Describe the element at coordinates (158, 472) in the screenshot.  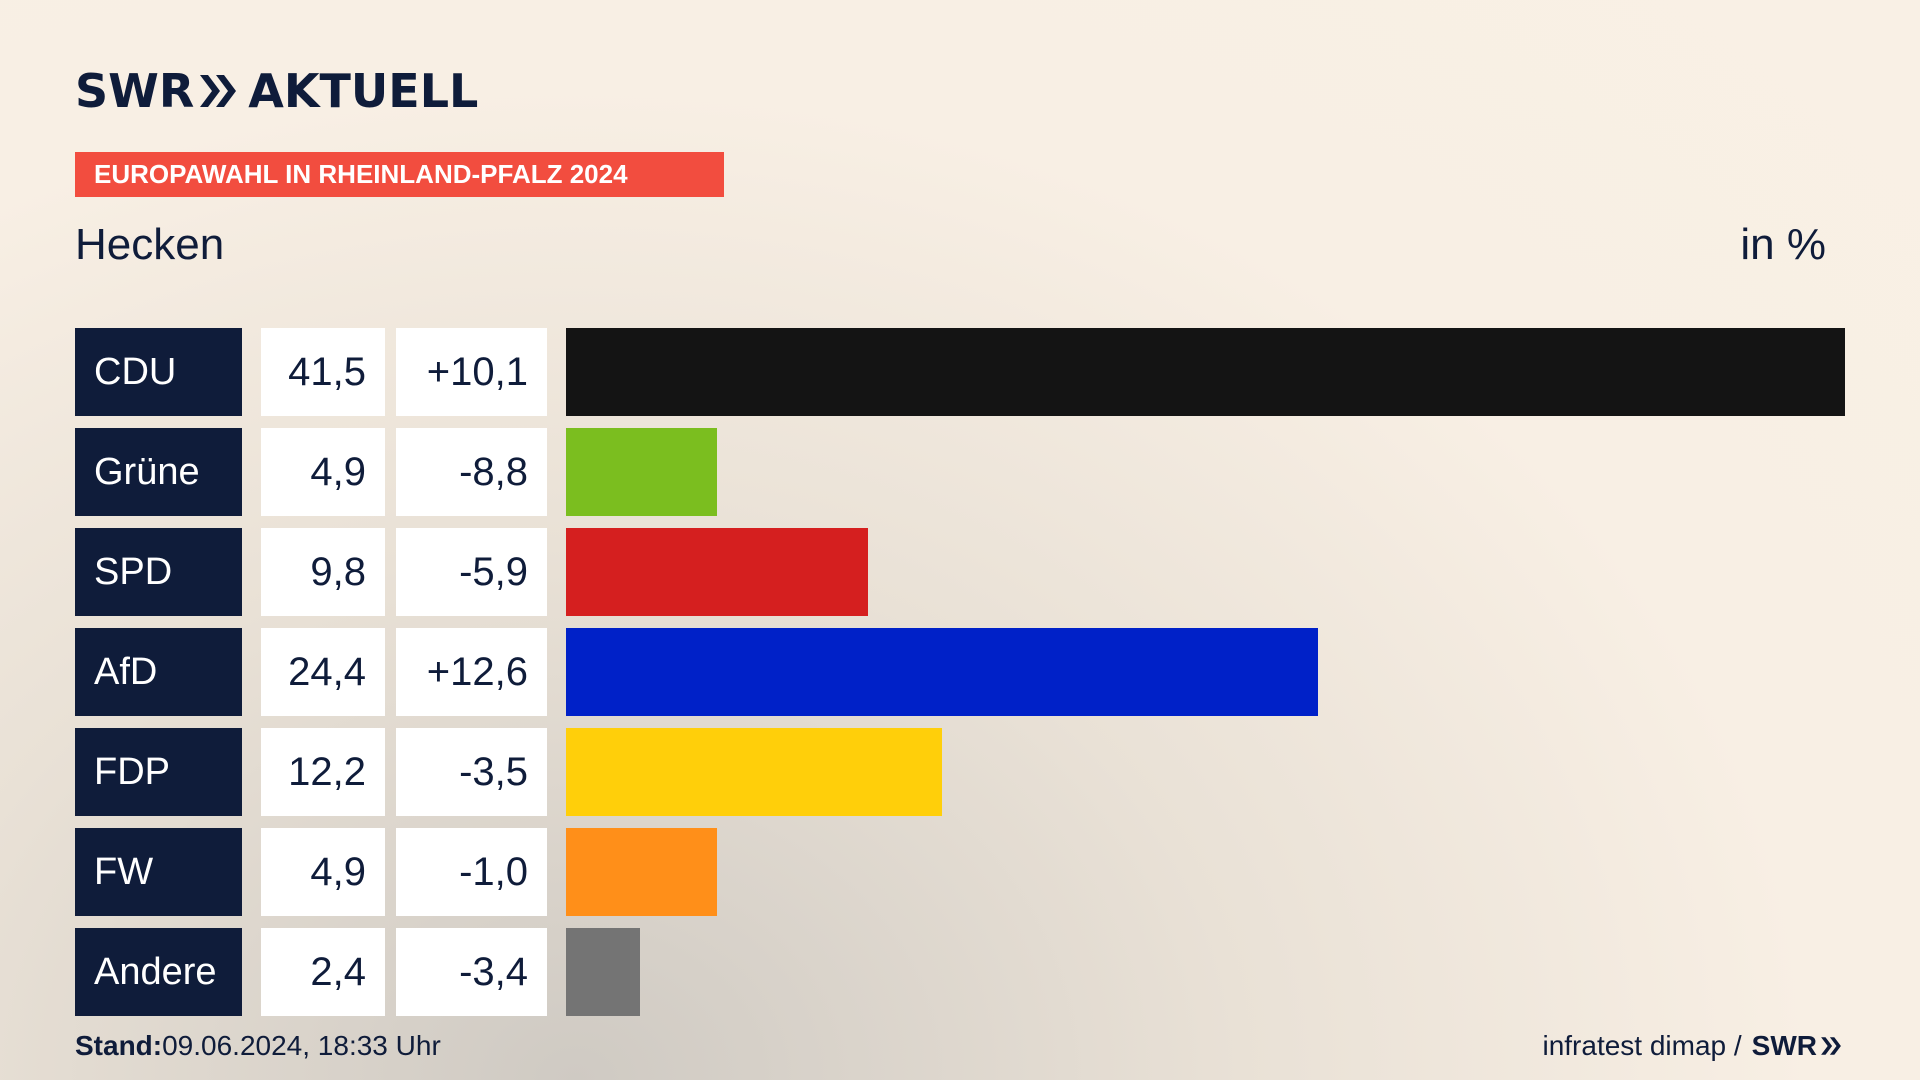
I see `party-label: Grüne` at that location.